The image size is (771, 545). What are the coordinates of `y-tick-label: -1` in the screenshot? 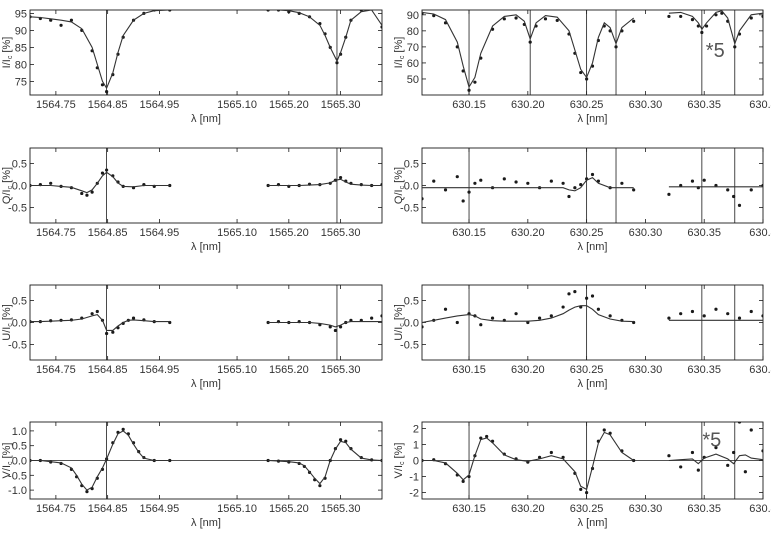 It's located at (414, 478).